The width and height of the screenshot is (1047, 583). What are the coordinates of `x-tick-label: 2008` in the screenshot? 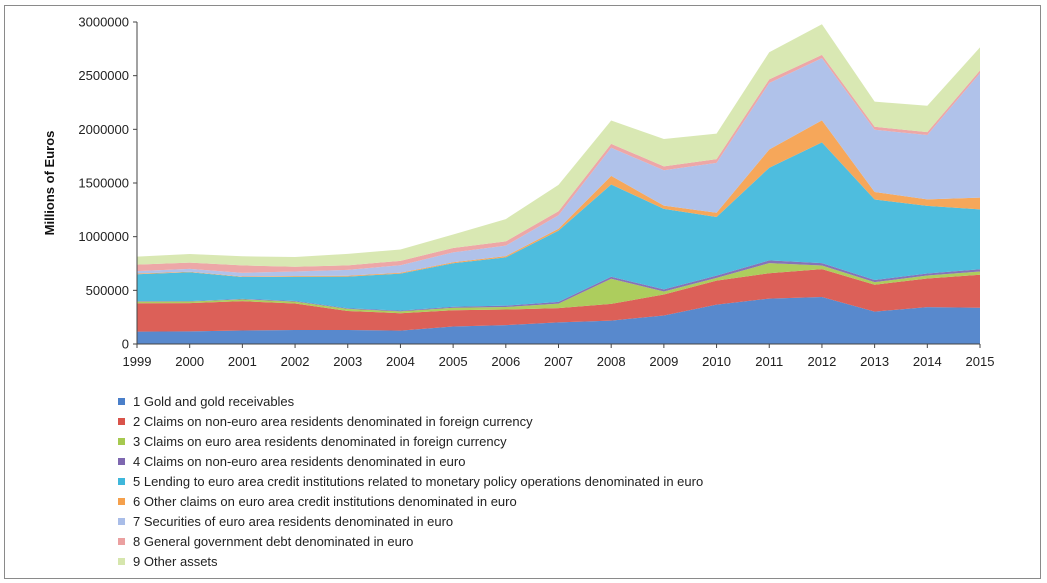 It's located at (611, 361).